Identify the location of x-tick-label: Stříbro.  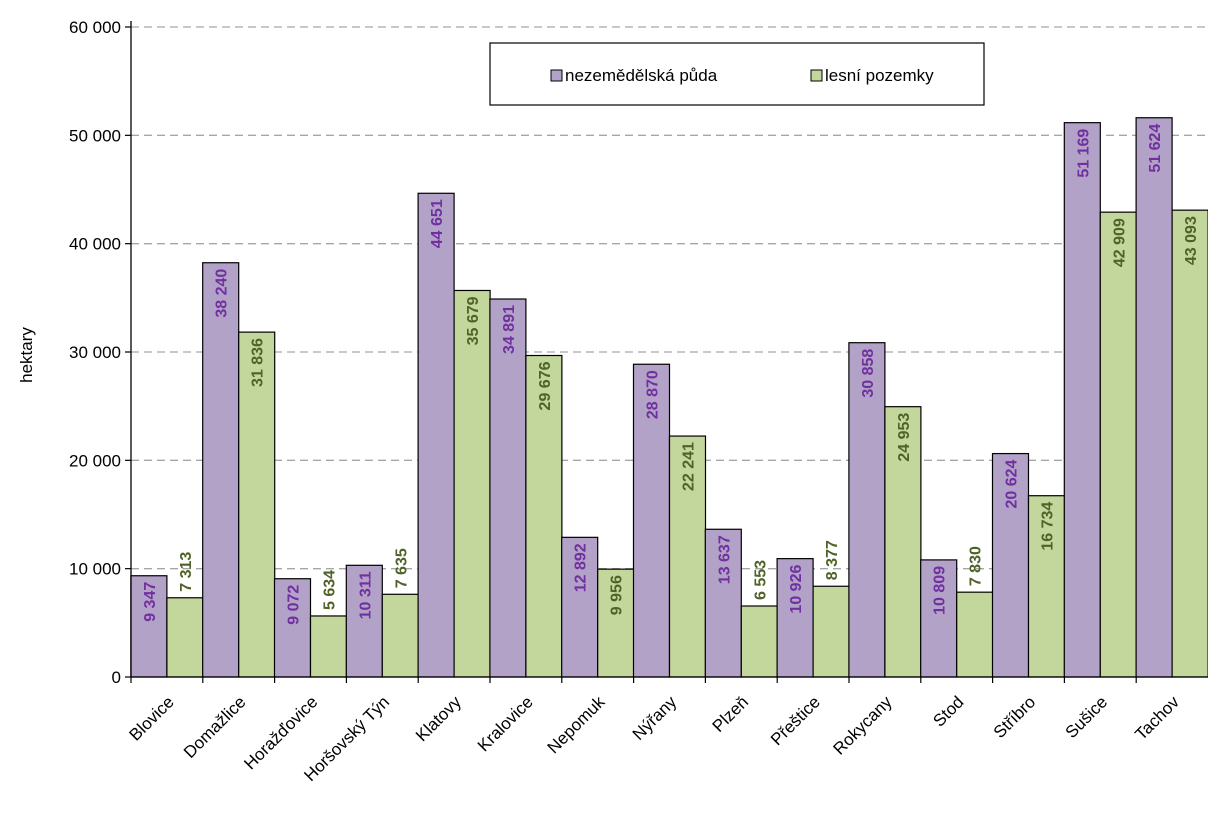
(1015, 717).